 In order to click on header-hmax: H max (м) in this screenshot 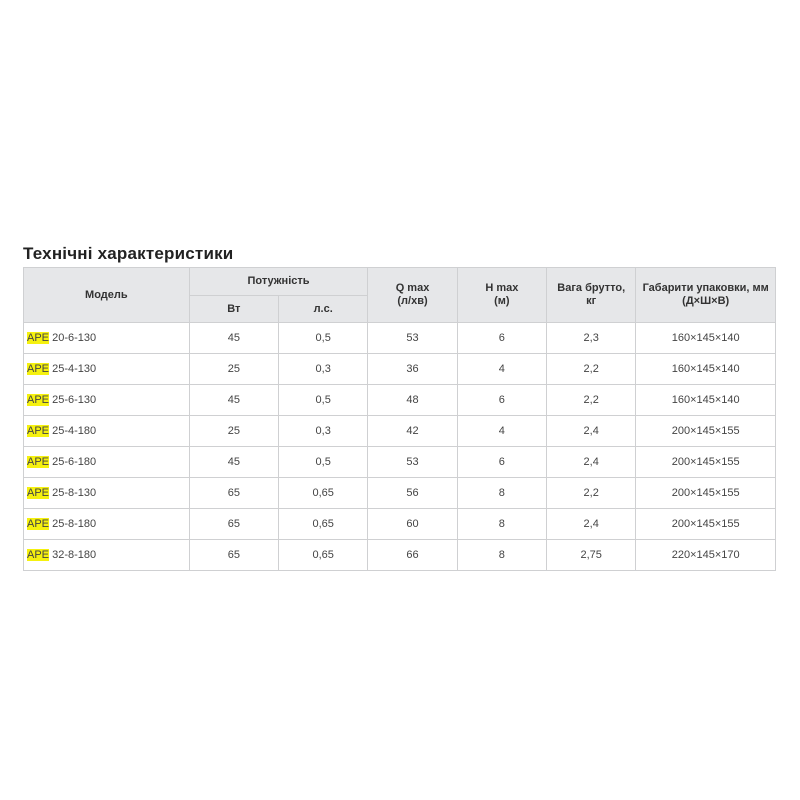, I will do `click(502, 295)`.